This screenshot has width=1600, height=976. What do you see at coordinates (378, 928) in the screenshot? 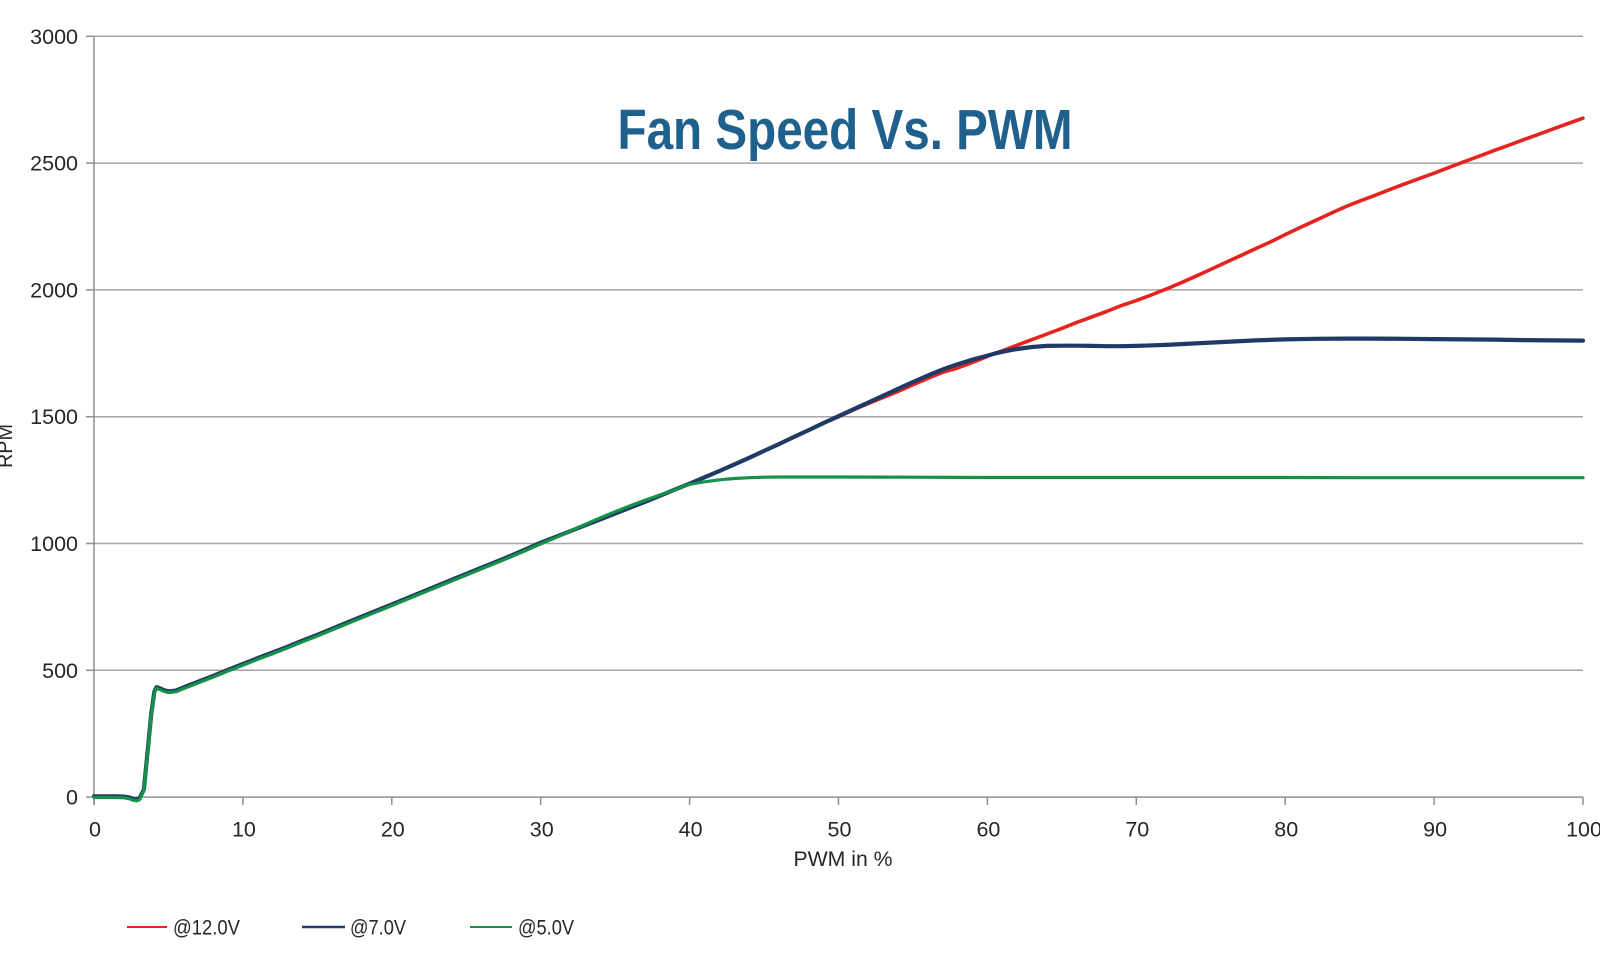
I see `svg-text: @7.0V` at bounding box center [378, 928].